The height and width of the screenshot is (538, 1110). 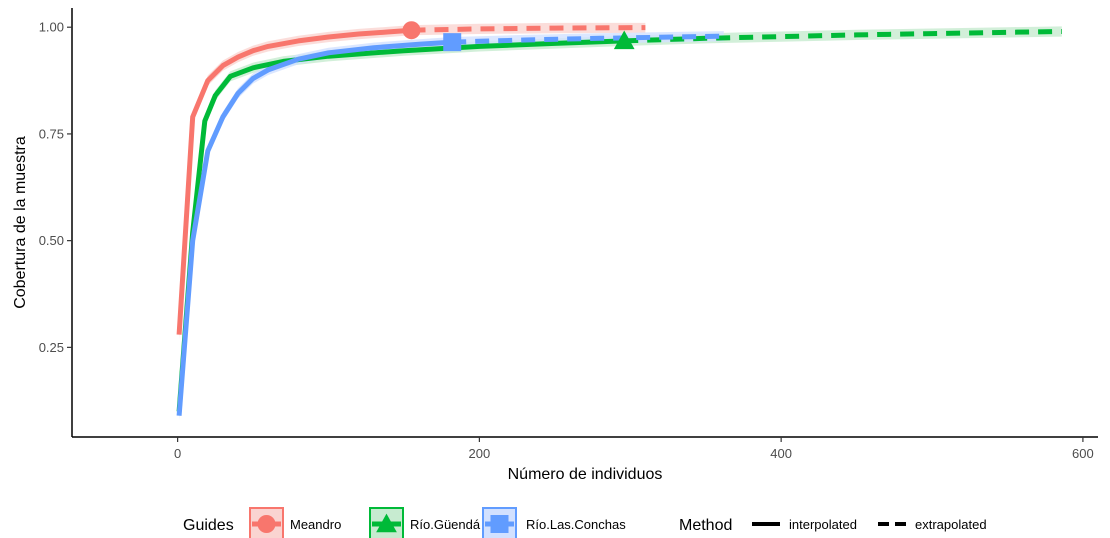 I want to click on legend-method-label-extrapolated: extrapolated, so click(x=951, y=524).